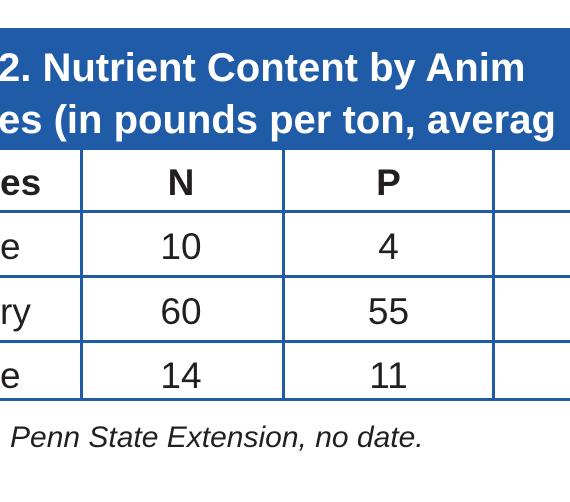 The width and height of the screenshot is (570, 502). What do you see at coordinates (278, 120) in the screenshot?
I see `table-title-line-2: es (in pounds per ton, averag` at bounding box center [278, 120].